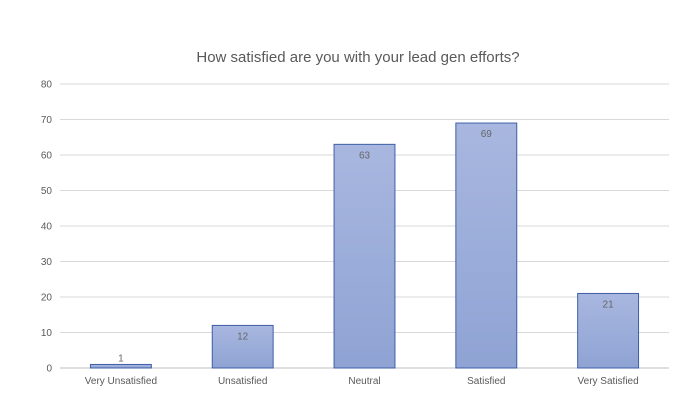  What do you see at coordinates (242, 381) in the screenshot?
I see `x-tick-label: Unsatisfied` at bounding box center [242, 381].